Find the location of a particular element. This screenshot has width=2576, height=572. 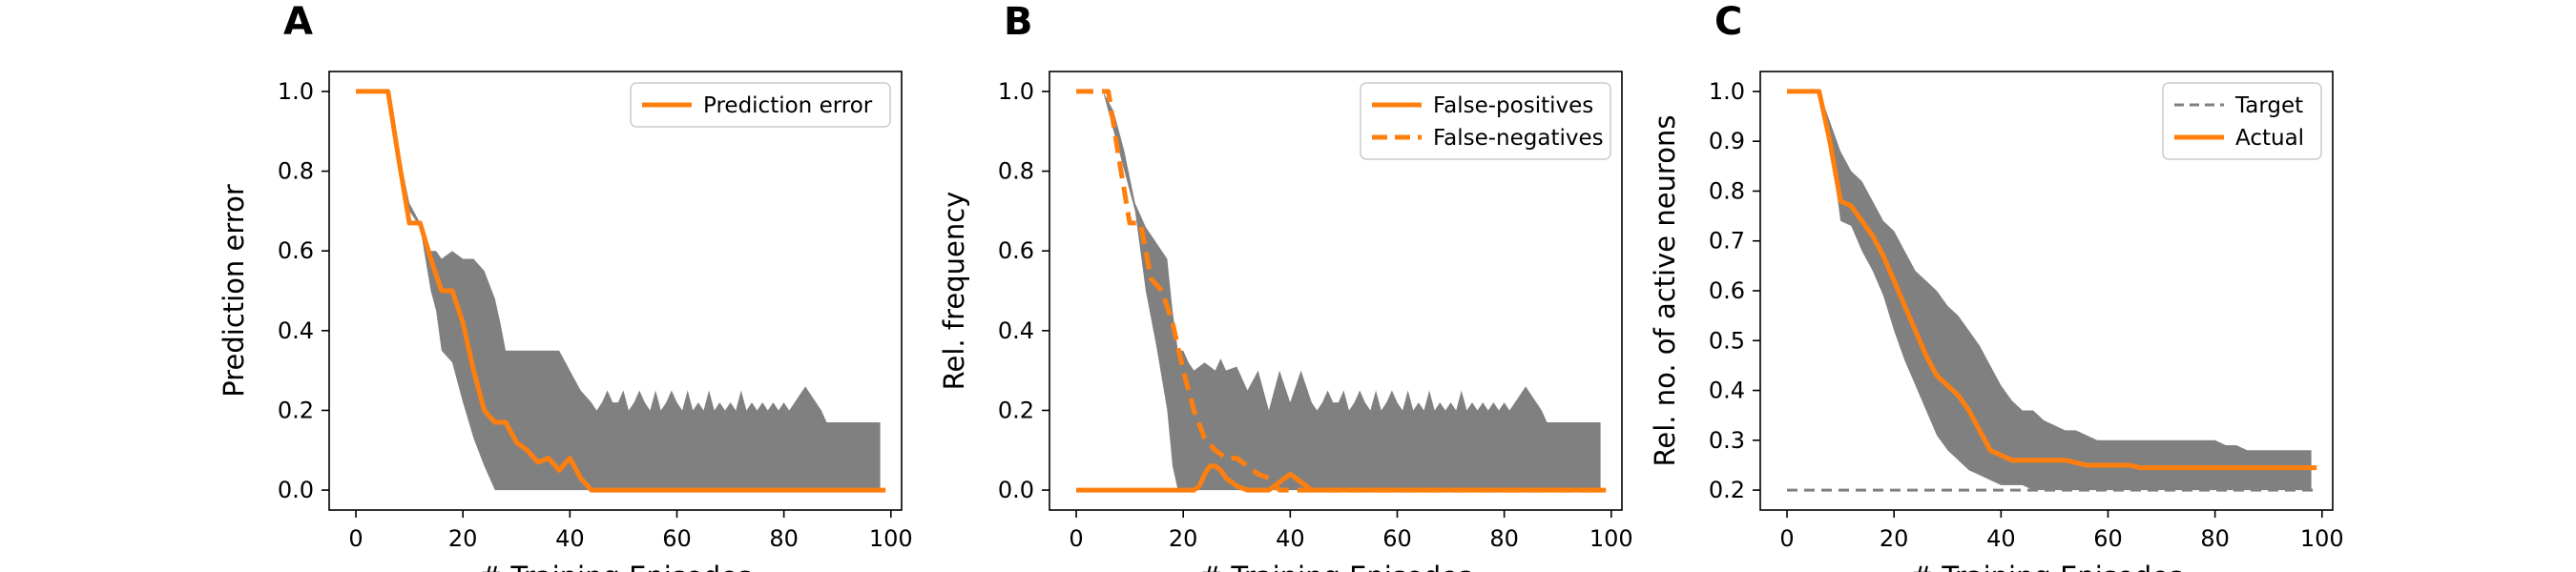

panel-label: C is located at coordinates (1728, 22).